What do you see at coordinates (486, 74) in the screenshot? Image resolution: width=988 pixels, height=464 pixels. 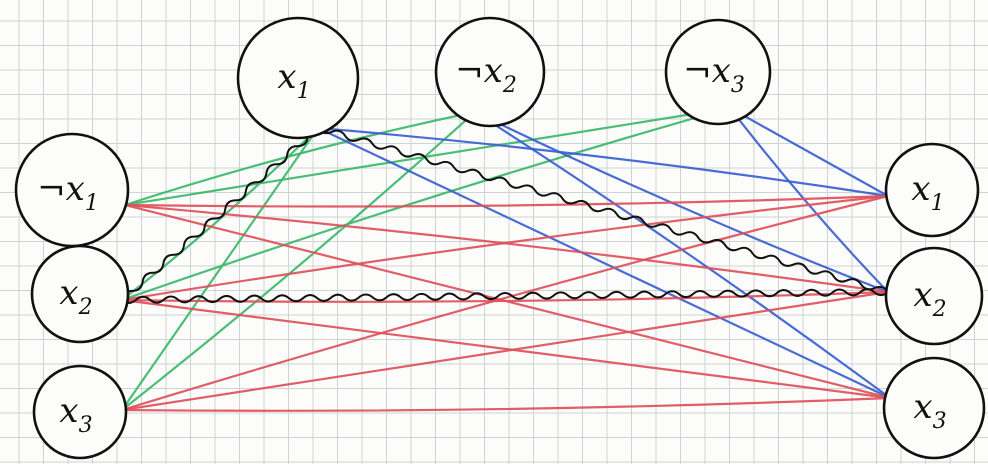 I see `node-label: ¬x2` at bounding box center [486, 74].